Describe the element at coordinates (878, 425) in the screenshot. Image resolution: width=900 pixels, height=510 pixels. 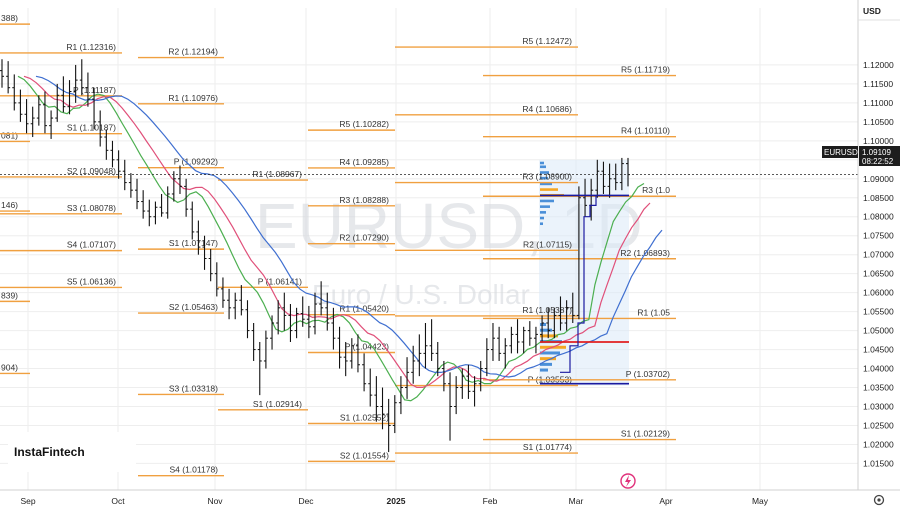
I see `y-tick-label: 1.02500` at that location.